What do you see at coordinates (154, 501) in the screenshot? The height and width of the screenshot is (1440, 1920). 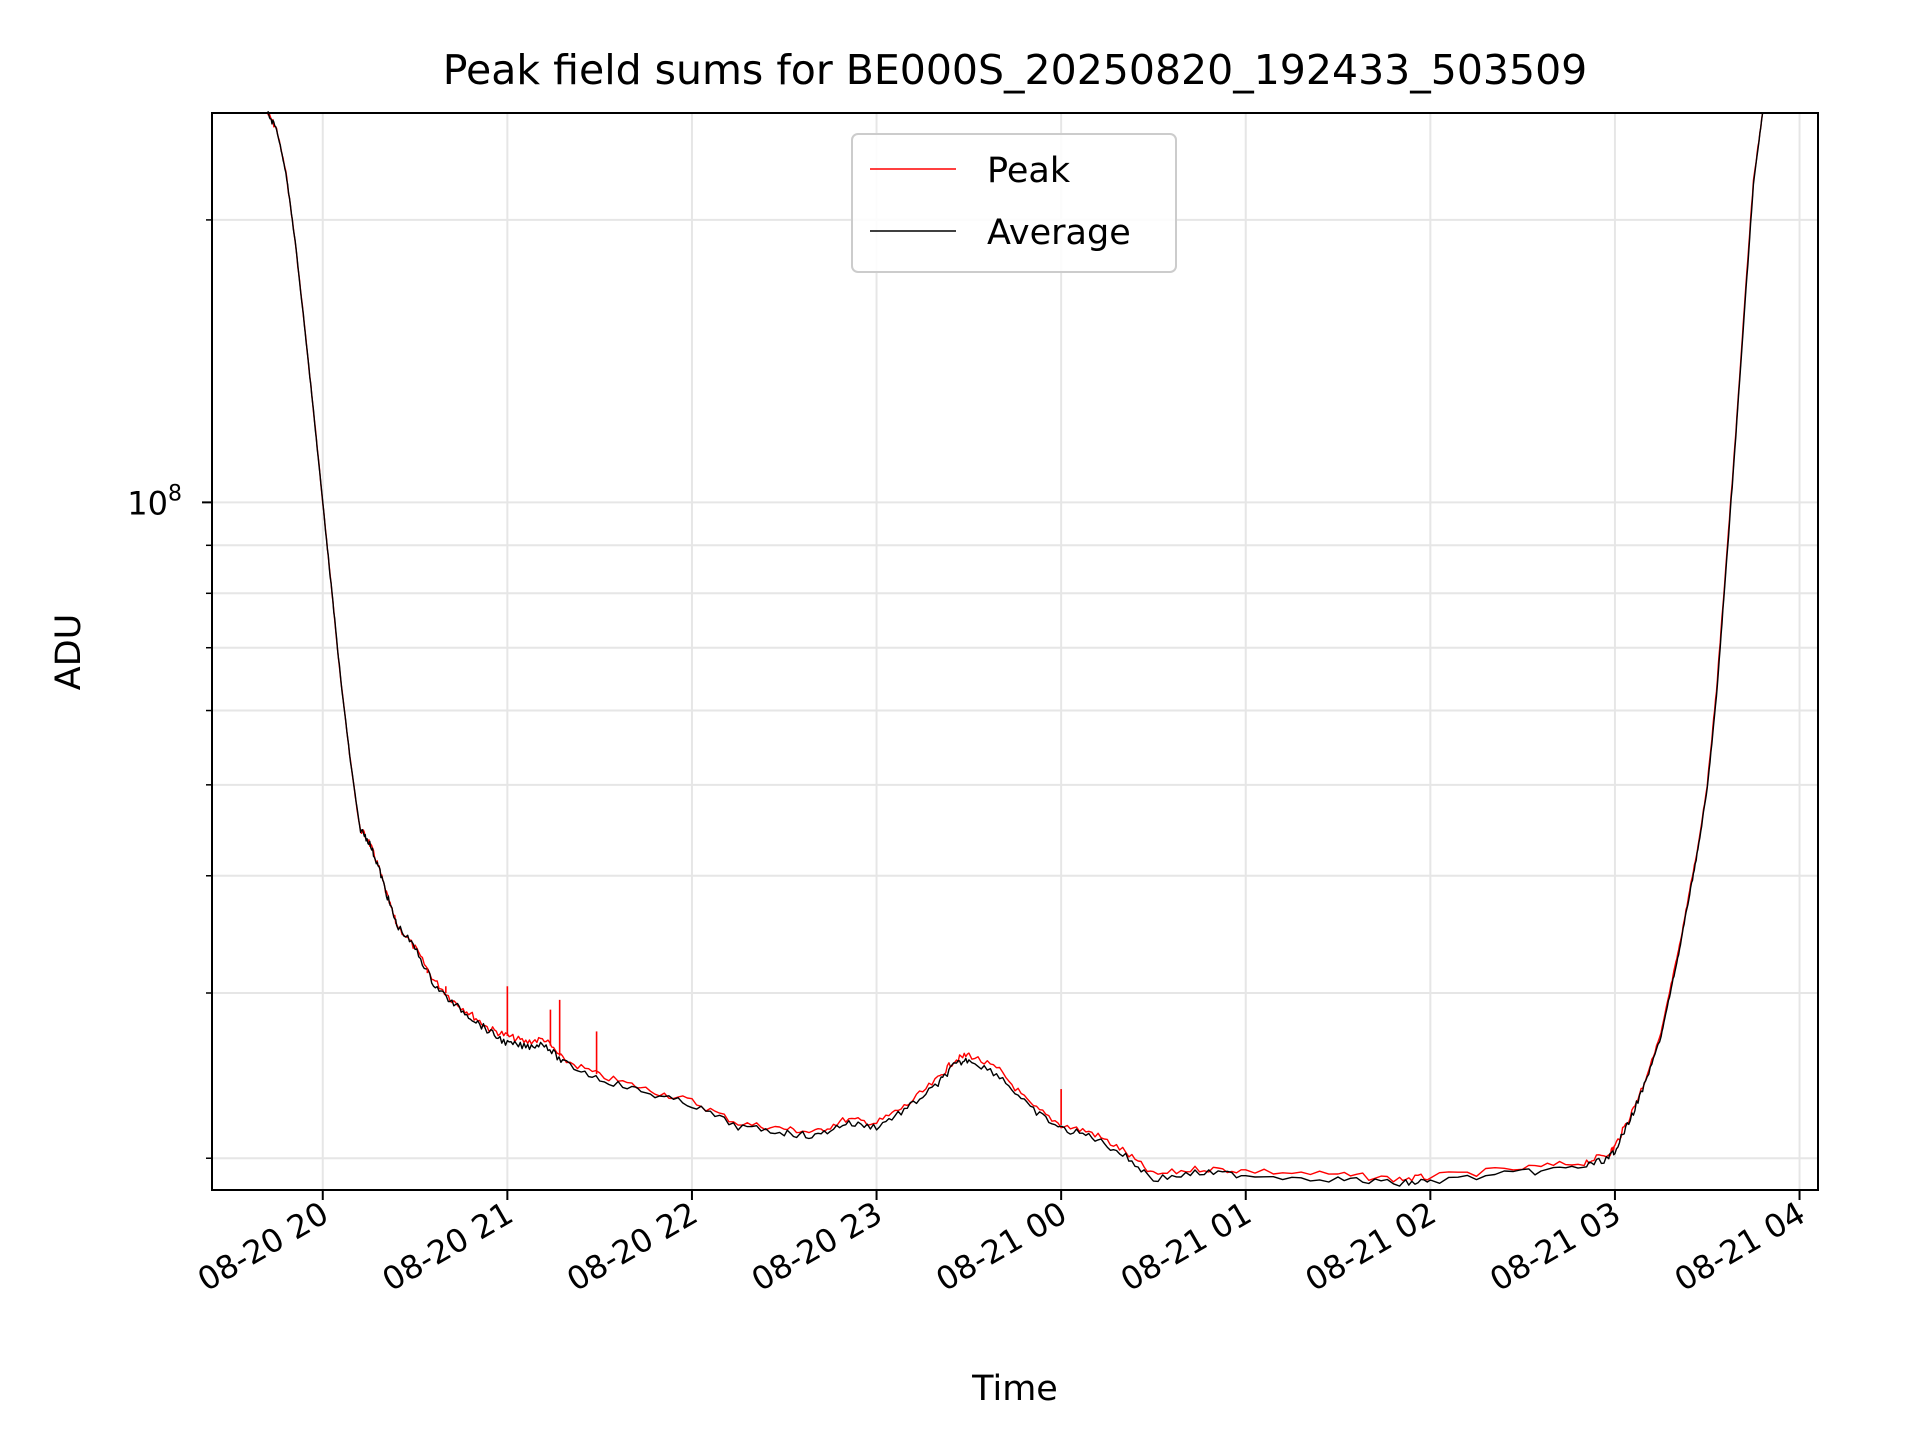 I see `y-tick-label: 108` at bounding box center [154, 501].